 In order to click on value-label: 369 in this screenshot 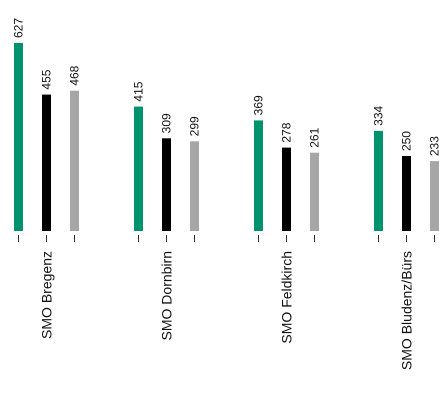, I will do `click(259, 105)`.